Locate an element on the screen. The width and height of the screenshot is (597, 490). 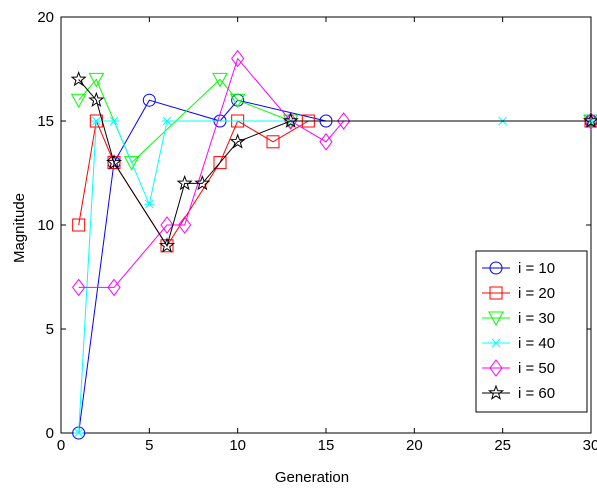
legend-item: i = 30 is located at coordinates (518, 318).